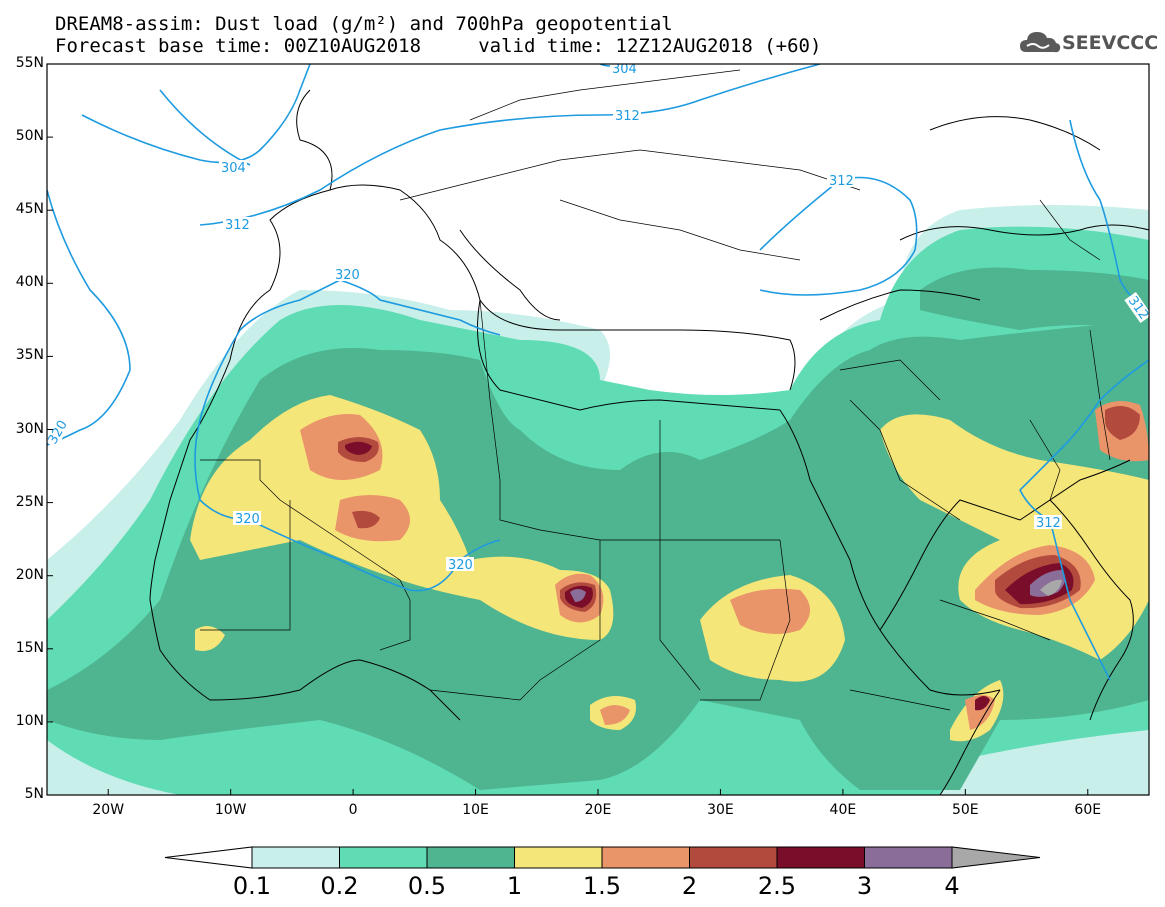 The height and width of the screenshot is (907, 1165). What do you see at coordinates (777, 886) in the screenshot?
I see `colorbar-level-label: 2.5` at bounding box center [777, 886].